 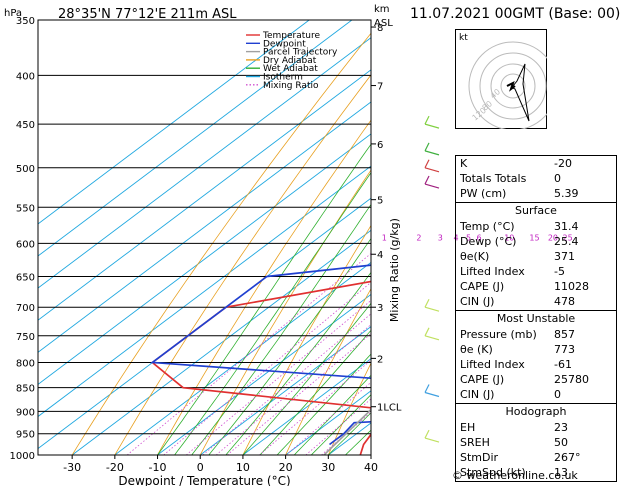 I want to click on stat-row: SREH 50, so click(x=536, y=442).